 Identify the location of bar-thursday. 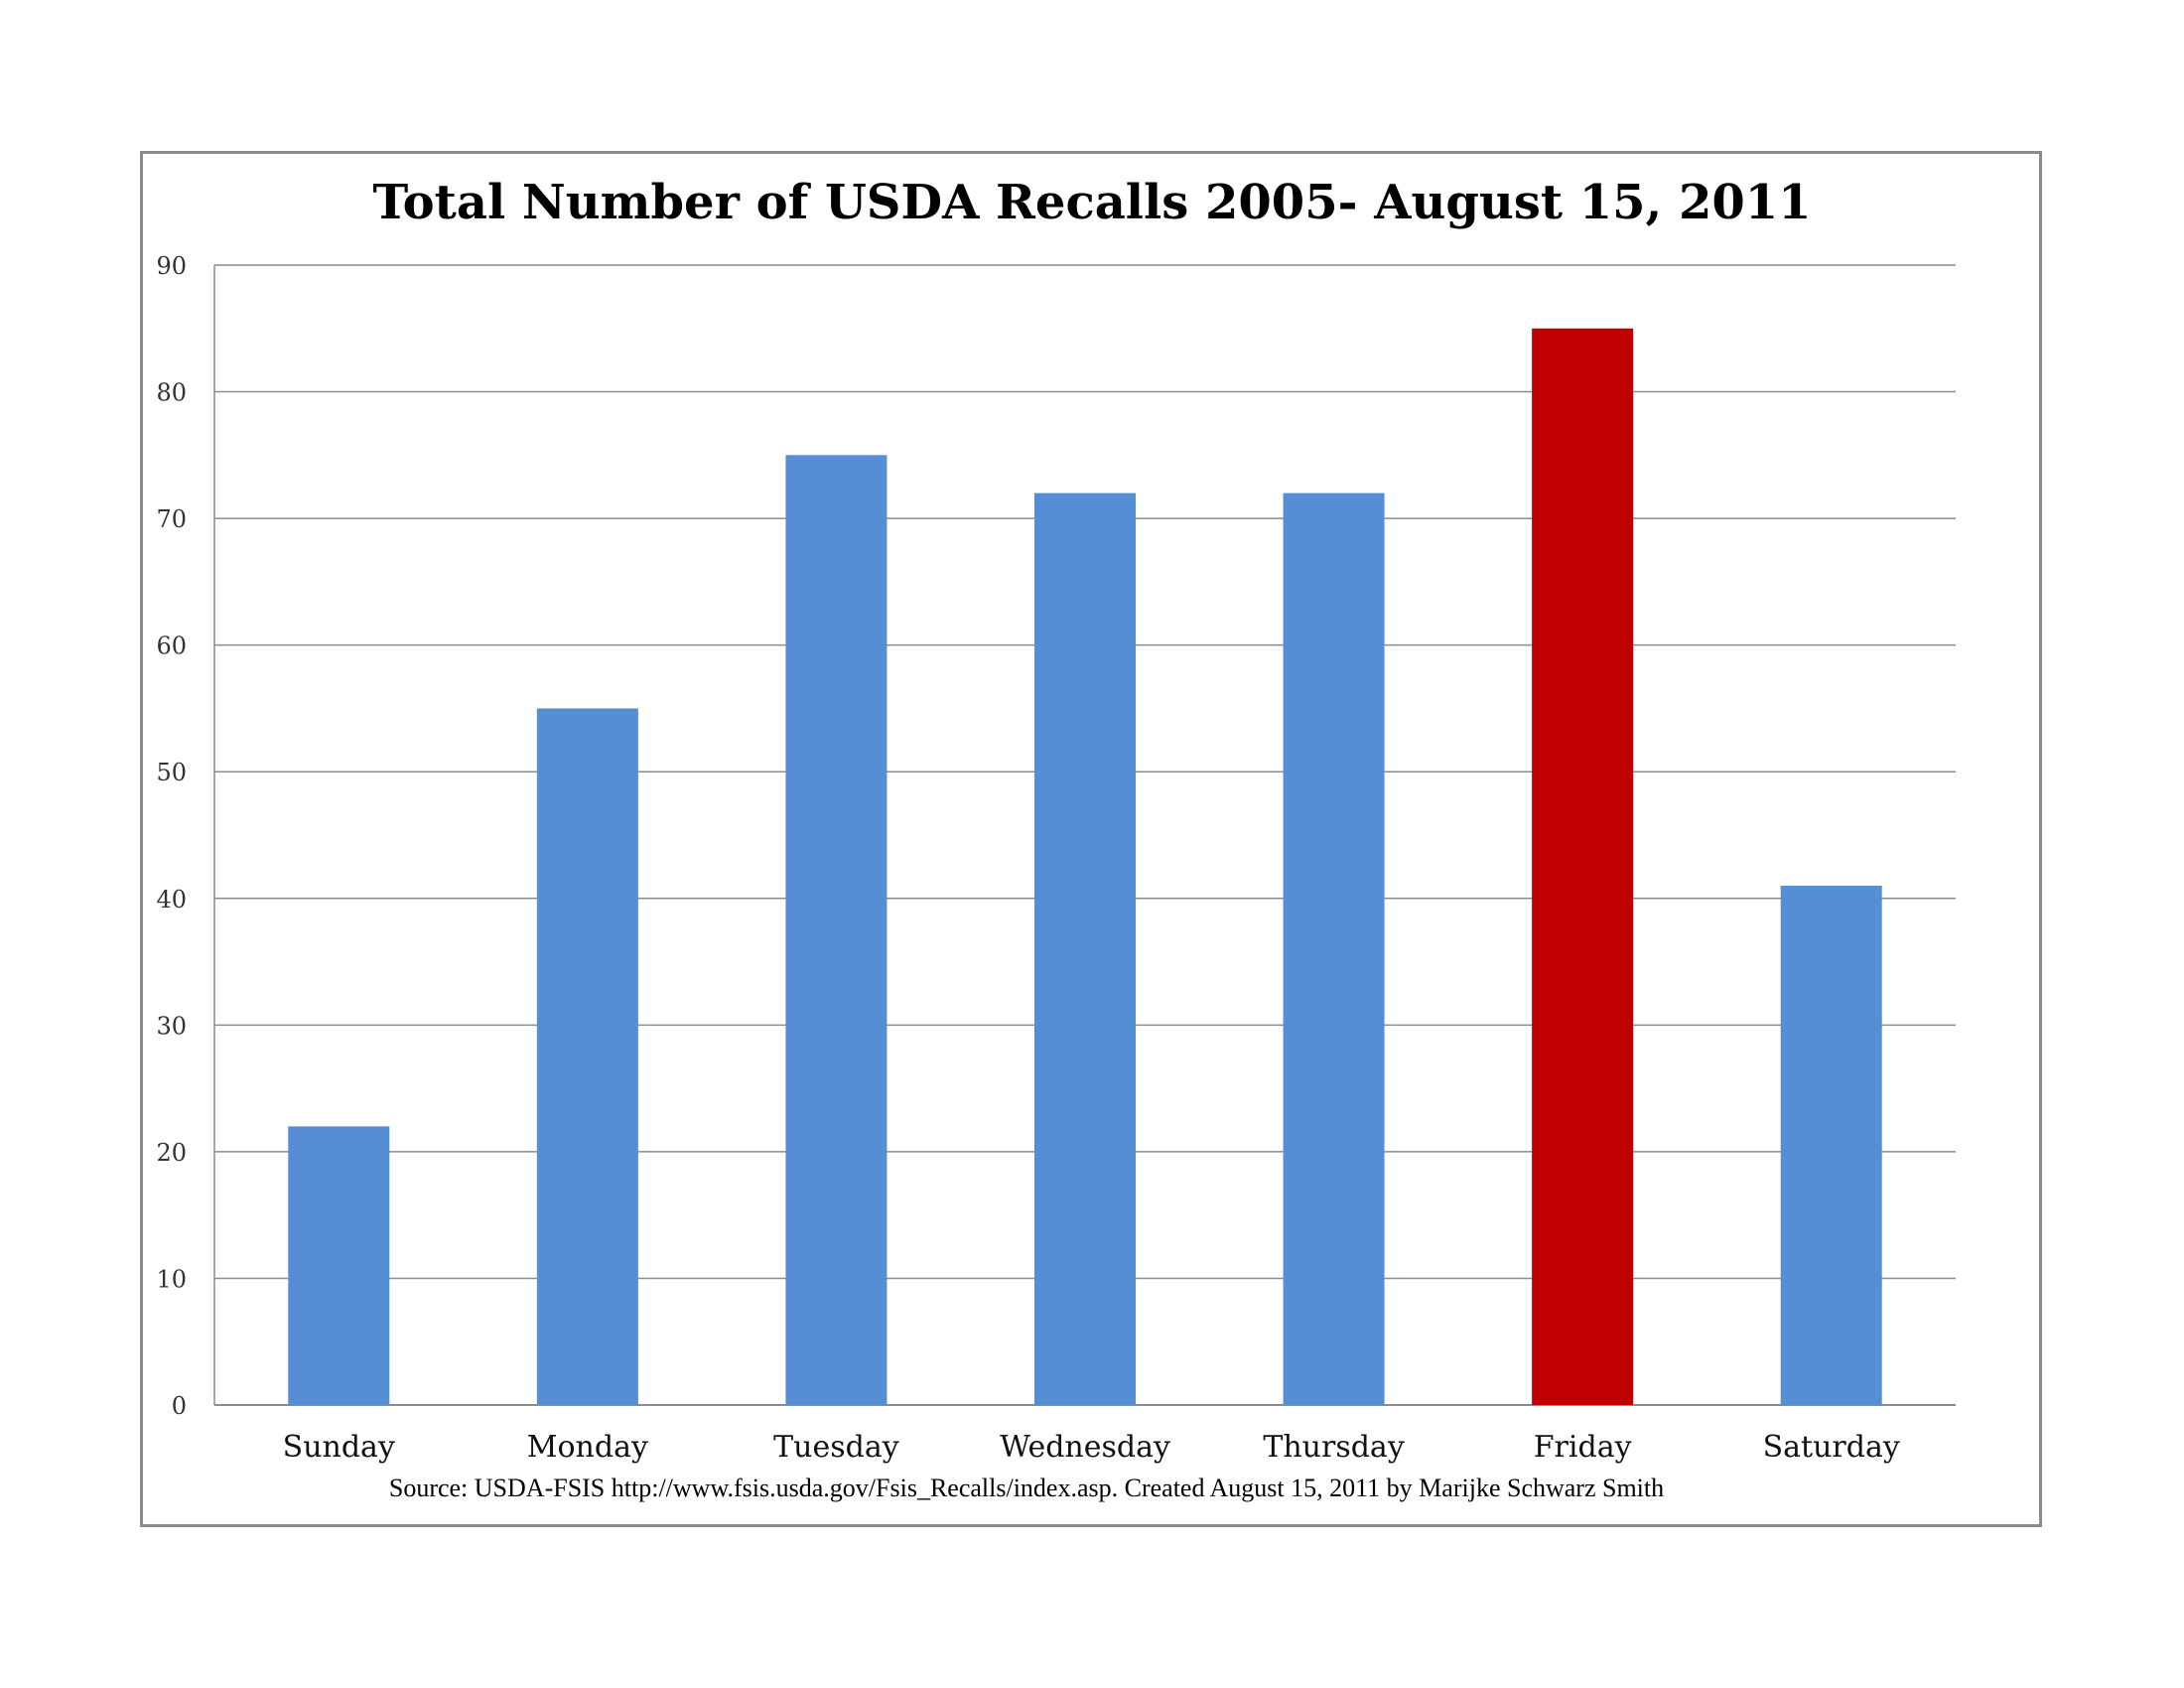
(1334, 949).